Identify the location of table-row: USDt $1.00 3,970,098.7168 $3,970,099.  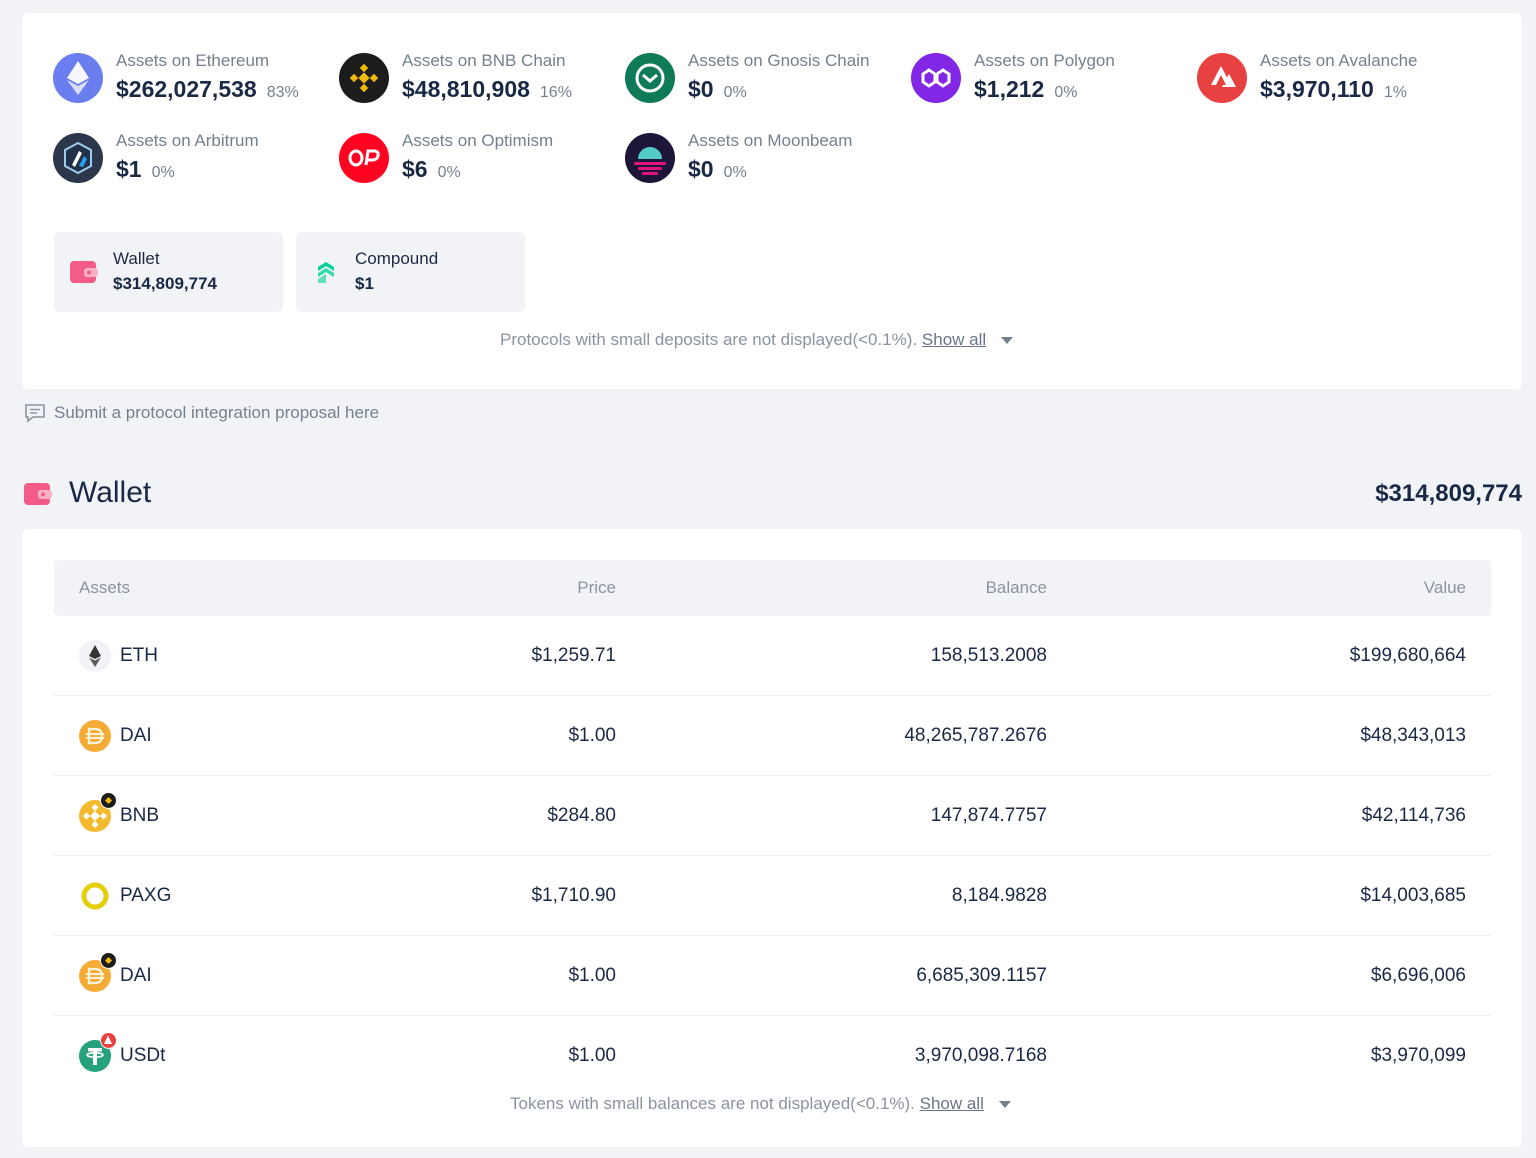
(772, 1056).